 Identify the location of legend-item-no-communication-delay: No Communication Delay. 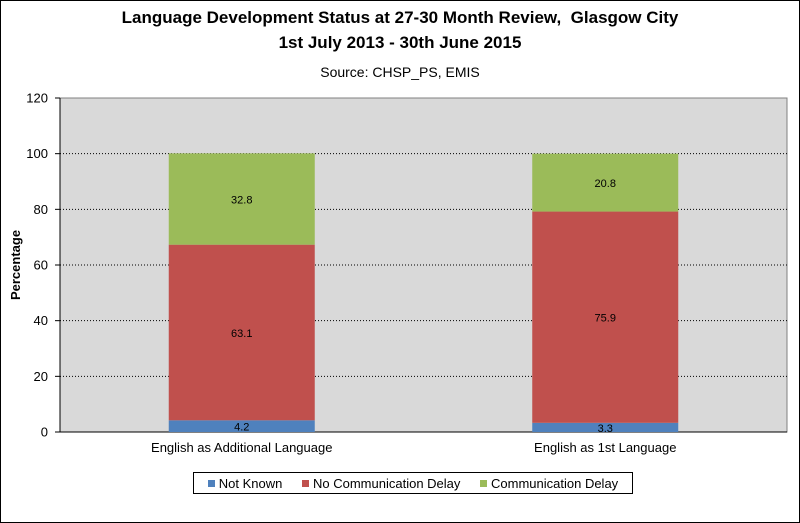
(381, 483).